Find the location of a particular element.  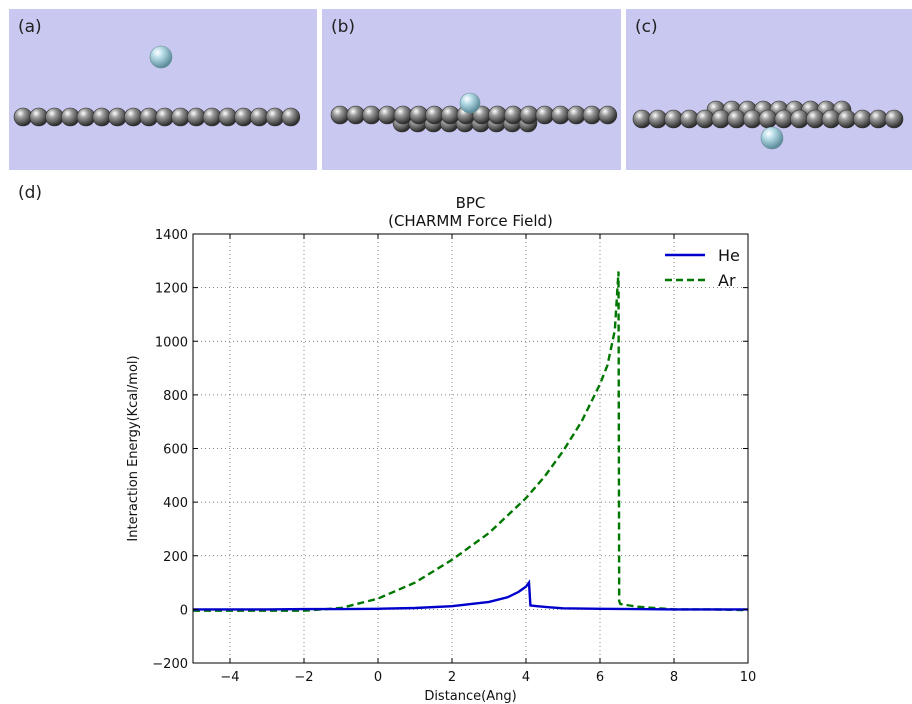

x-tick-label: −4 is located at coordinates (229, 677).